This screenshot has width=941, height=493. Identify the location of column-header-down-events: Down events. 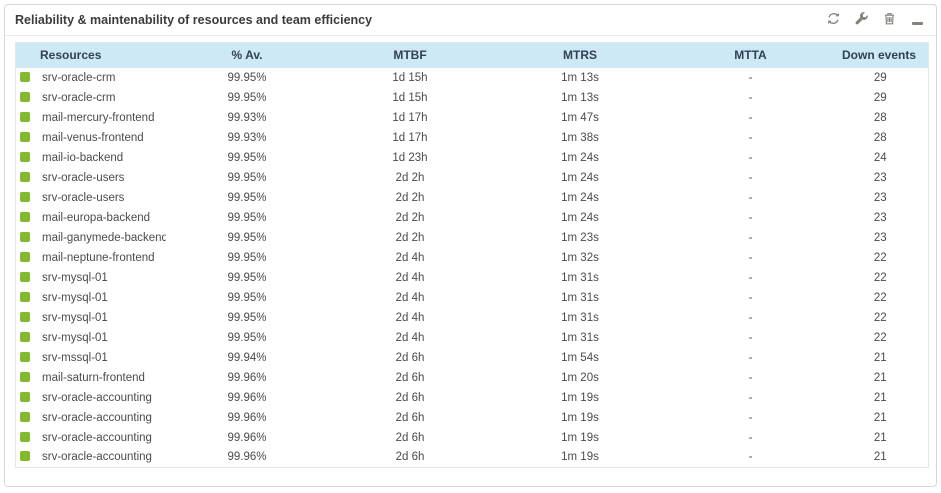
(880, 55).